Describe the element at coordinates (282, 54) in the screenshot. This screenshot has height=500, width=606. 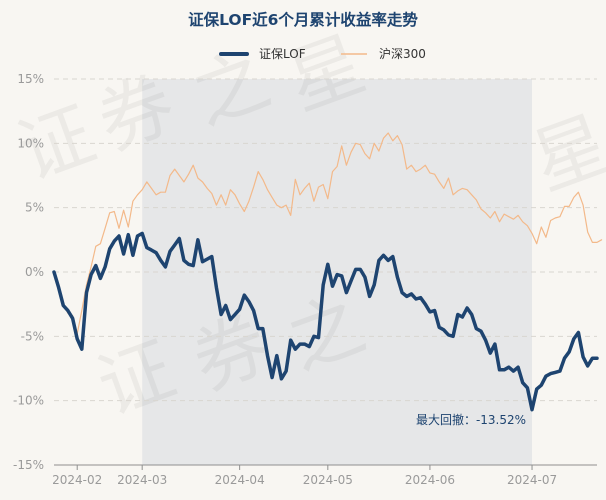
I see `legend-label-fund: 证保LOF` at that location.